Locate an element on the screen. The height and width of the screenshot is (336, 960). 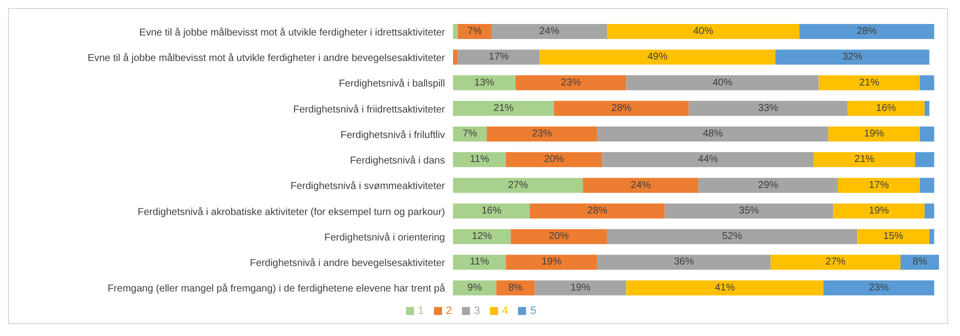
legend-label: 2 is located at coordinates (449, 311).